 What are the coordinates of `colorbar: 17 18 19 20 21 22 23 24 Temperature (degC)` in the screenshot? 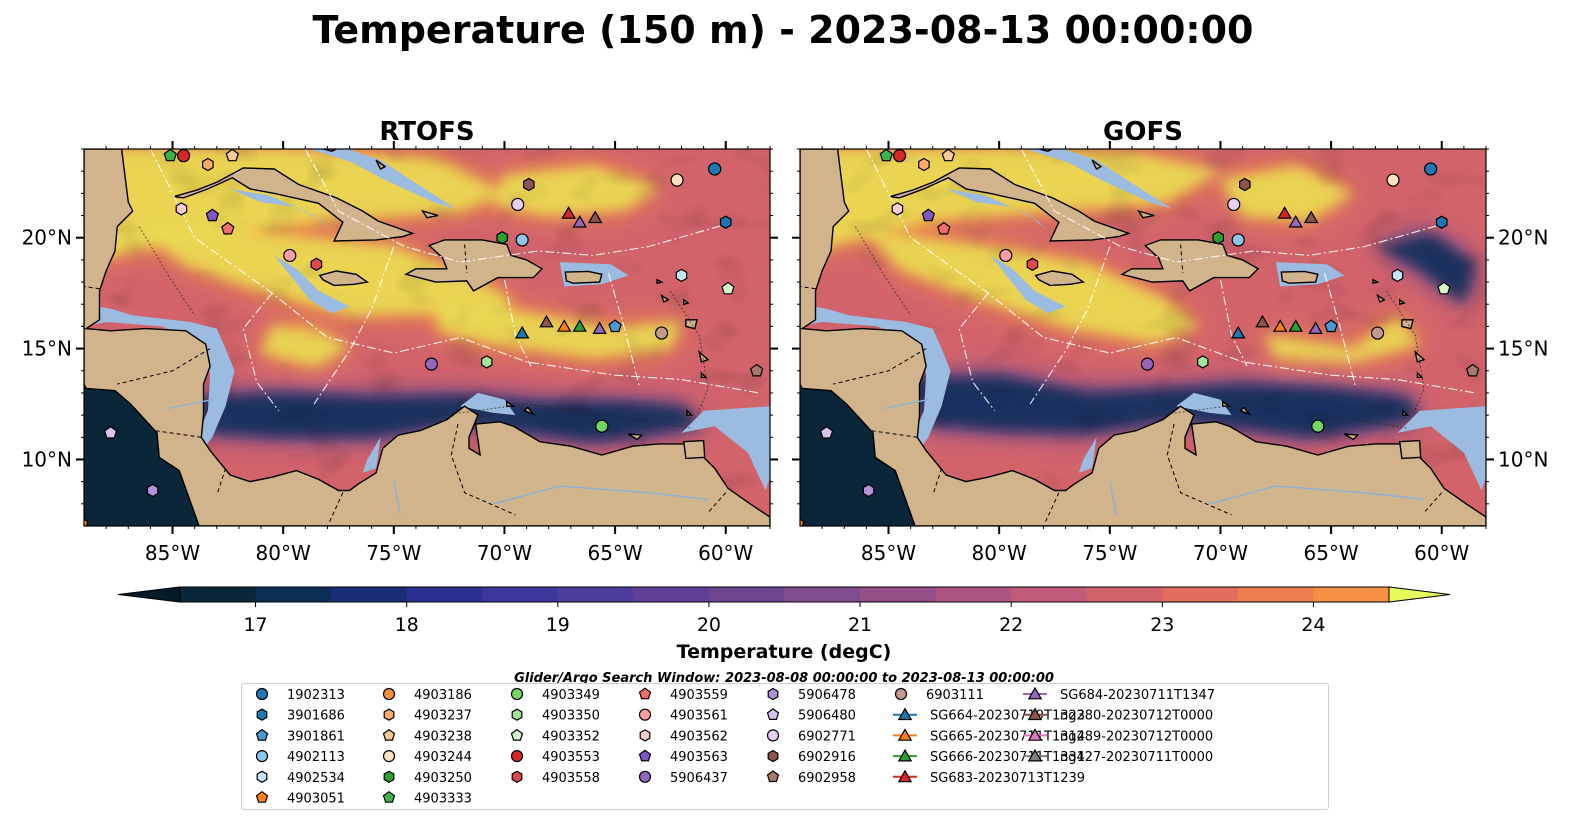 It's located at (784, 624).